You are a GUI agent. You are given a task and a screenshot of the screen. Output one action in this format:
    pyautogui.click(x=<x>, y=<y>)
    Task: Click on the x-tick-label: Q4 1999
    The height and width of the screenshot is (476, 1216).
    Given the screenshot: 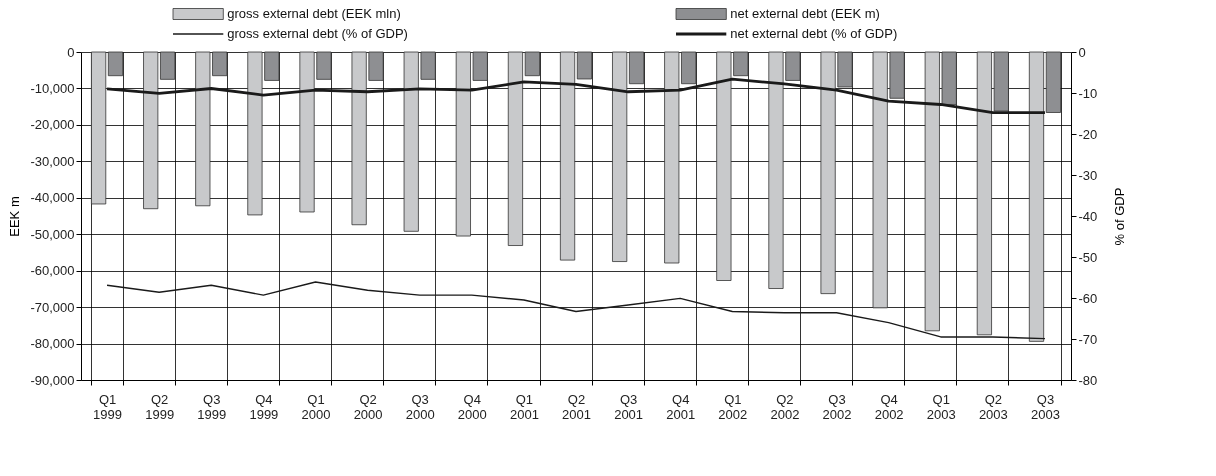 What is the action you would take?
    pyautogui.click(x=264, y=406)
    